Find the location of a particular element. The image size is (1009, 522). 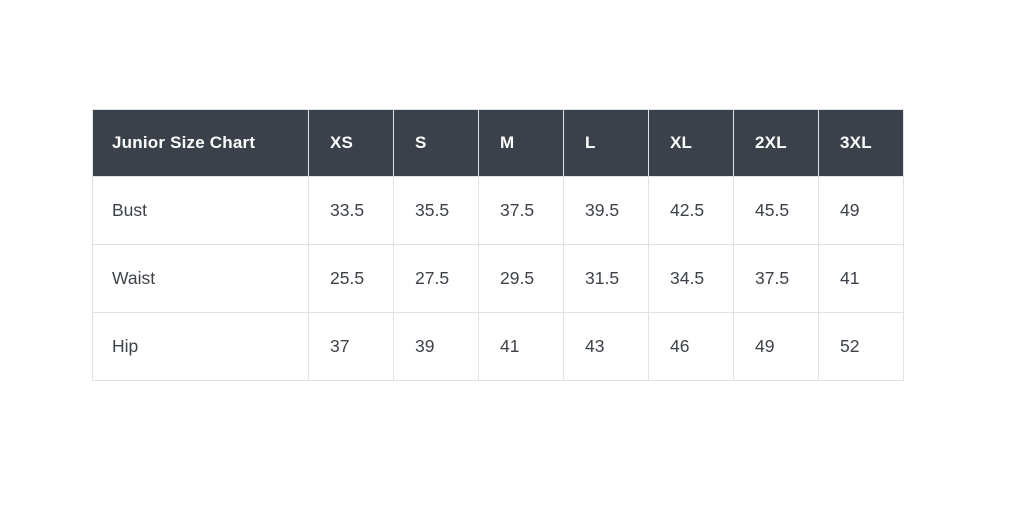

cell-bust-l: 39.5 is located at coordinates (606, 210).